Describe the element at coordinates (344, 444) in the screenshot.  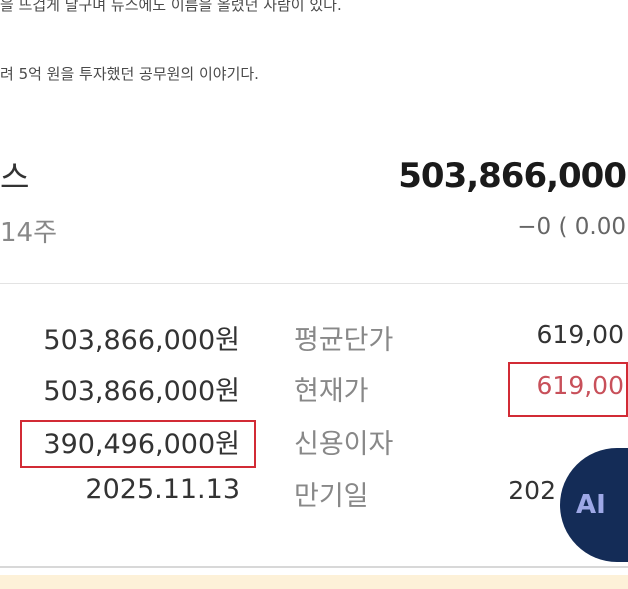
I see `label-credit-interest: 신용이자` at that location.